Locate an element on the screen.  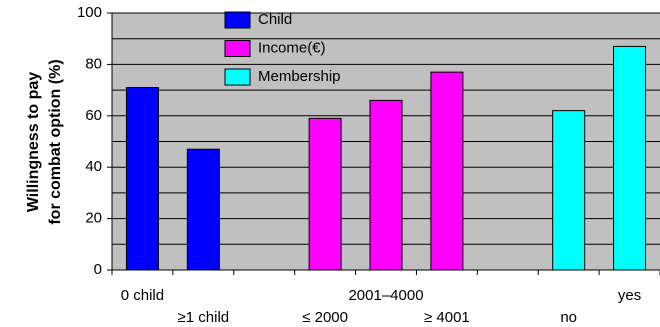
y-tick-label: 60 is located at coordinates (93, 115).